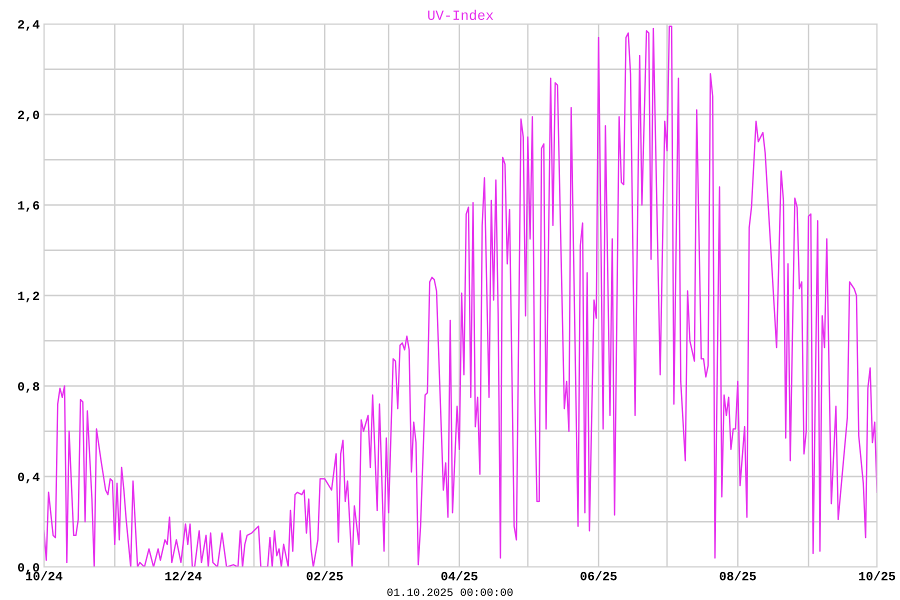 Image resolution: width=900 pixels, height=600 pixels. I want to click on x-tick-label: 08/25, so click(738, 575).